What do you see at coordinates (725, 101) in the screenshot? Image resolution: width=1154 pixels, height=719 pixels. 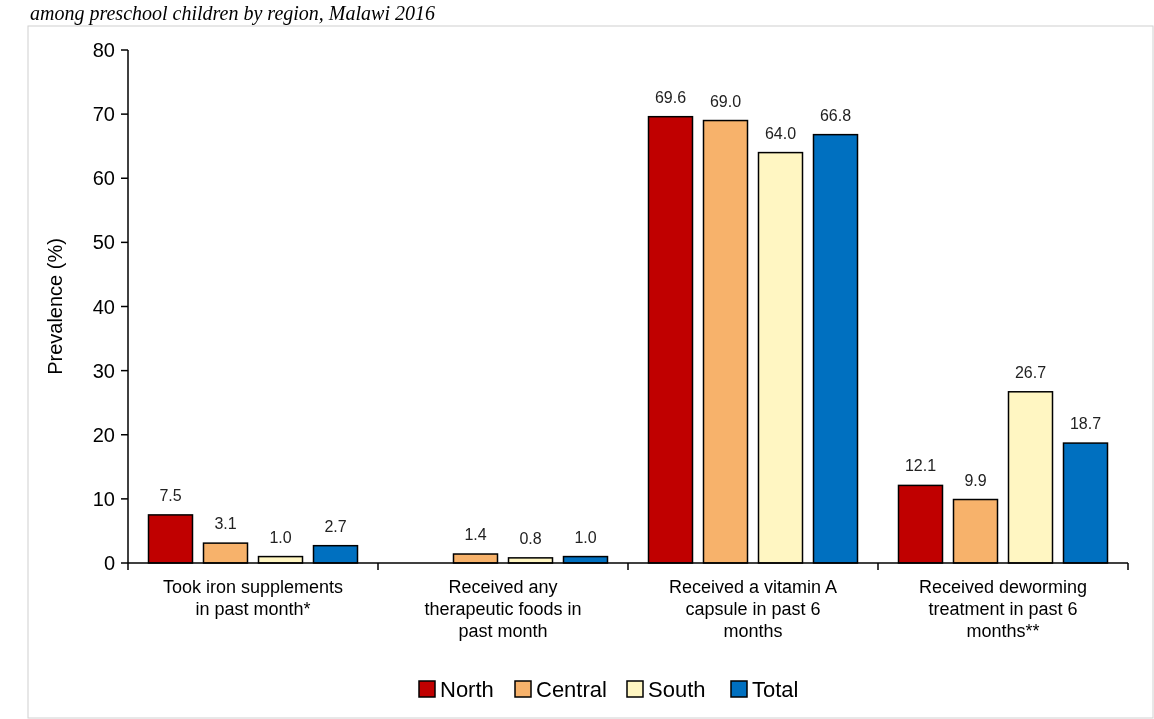 I see `data-label: 69.0` at bounding box center [725, 101].